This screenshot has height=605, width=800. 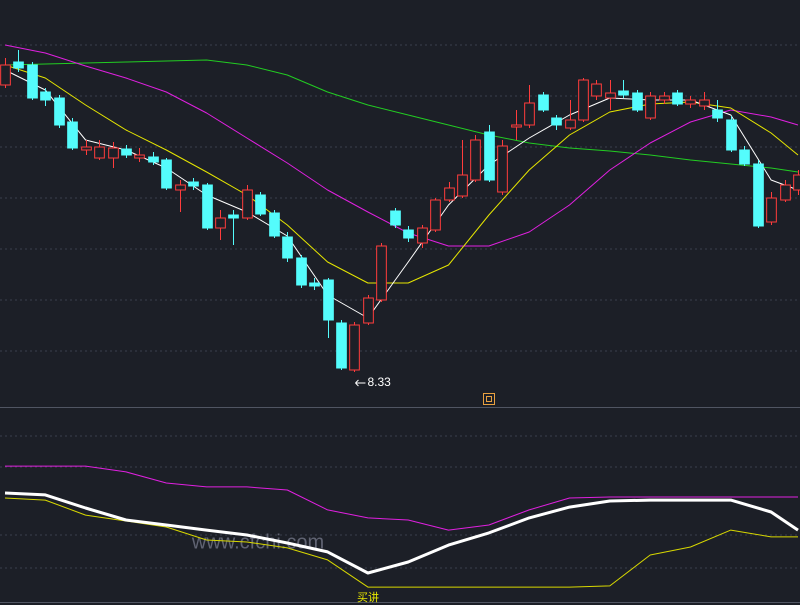 I want to click on low-arrow-head, so click(x=357, y=383).